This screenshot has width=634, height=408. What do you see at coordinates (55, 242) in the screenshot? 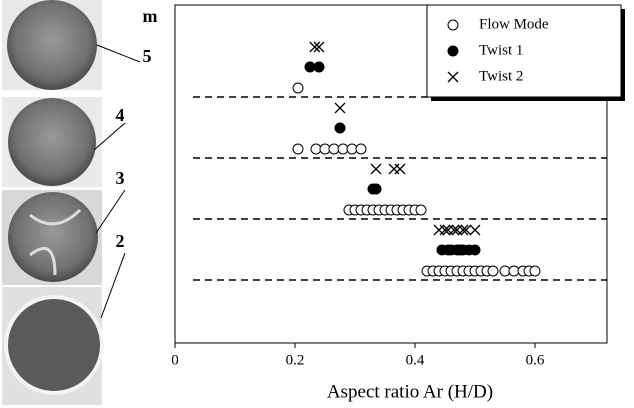
I see `photo-detail` at bounding box center [55, 242].